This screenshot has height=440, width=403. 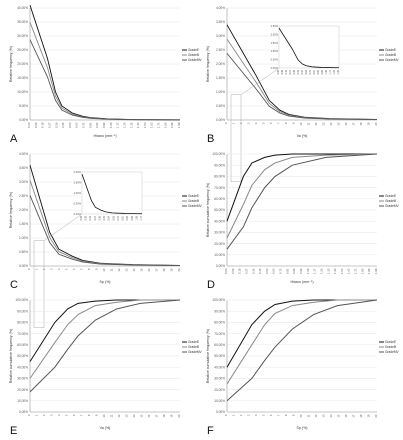 I want to click on x-tick-label: 1.44, so click(x=335, y=271).